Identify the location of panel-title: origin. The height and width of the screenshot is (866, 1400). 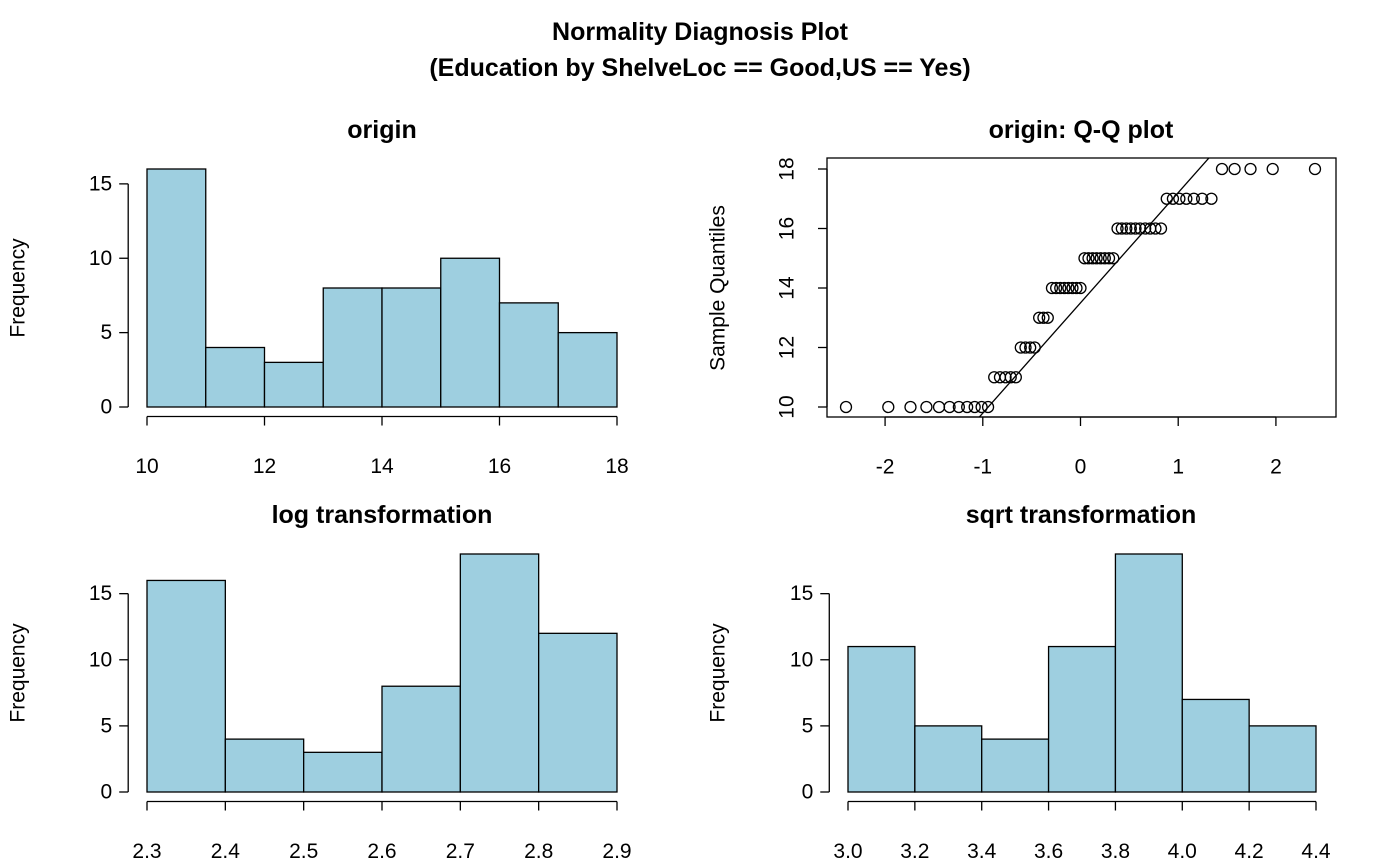
(381, 130).